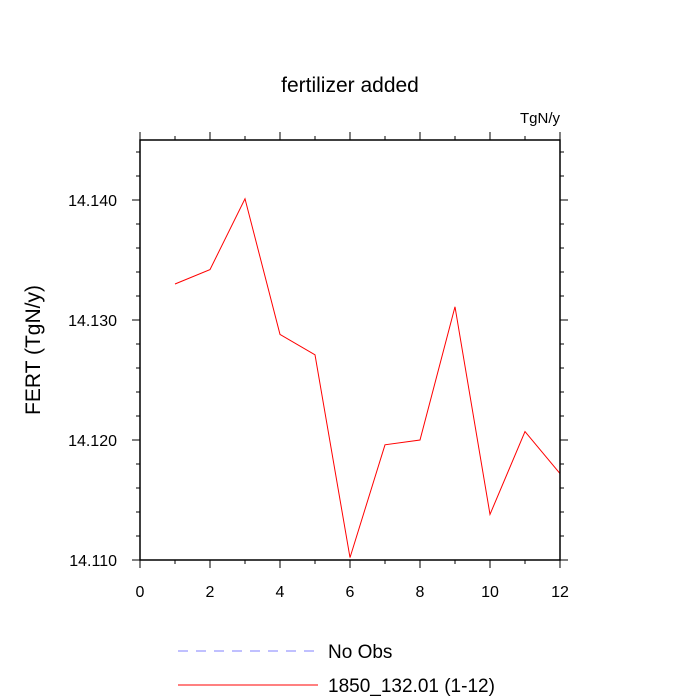 The width and height of the screenshot is (700, 700). Describe the element at coordinates (540, 118) in the screenshot. I see `units-label: TgN/y` at that location.